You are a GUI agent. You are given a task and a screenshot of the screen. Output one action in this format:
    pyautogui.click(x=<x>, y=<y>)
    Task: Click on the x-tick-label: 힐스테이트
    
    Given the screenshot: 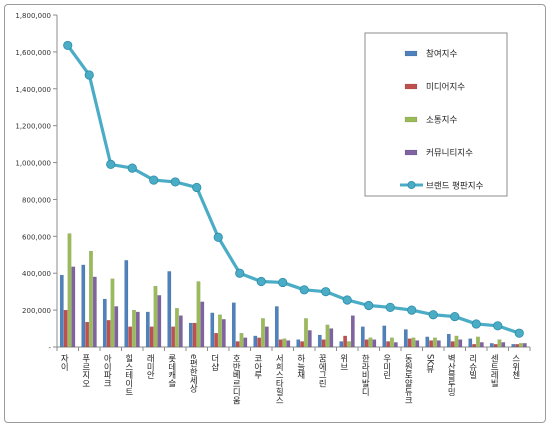 What is the action you would take?
    pyautogui.click(x=129, y=374)
    